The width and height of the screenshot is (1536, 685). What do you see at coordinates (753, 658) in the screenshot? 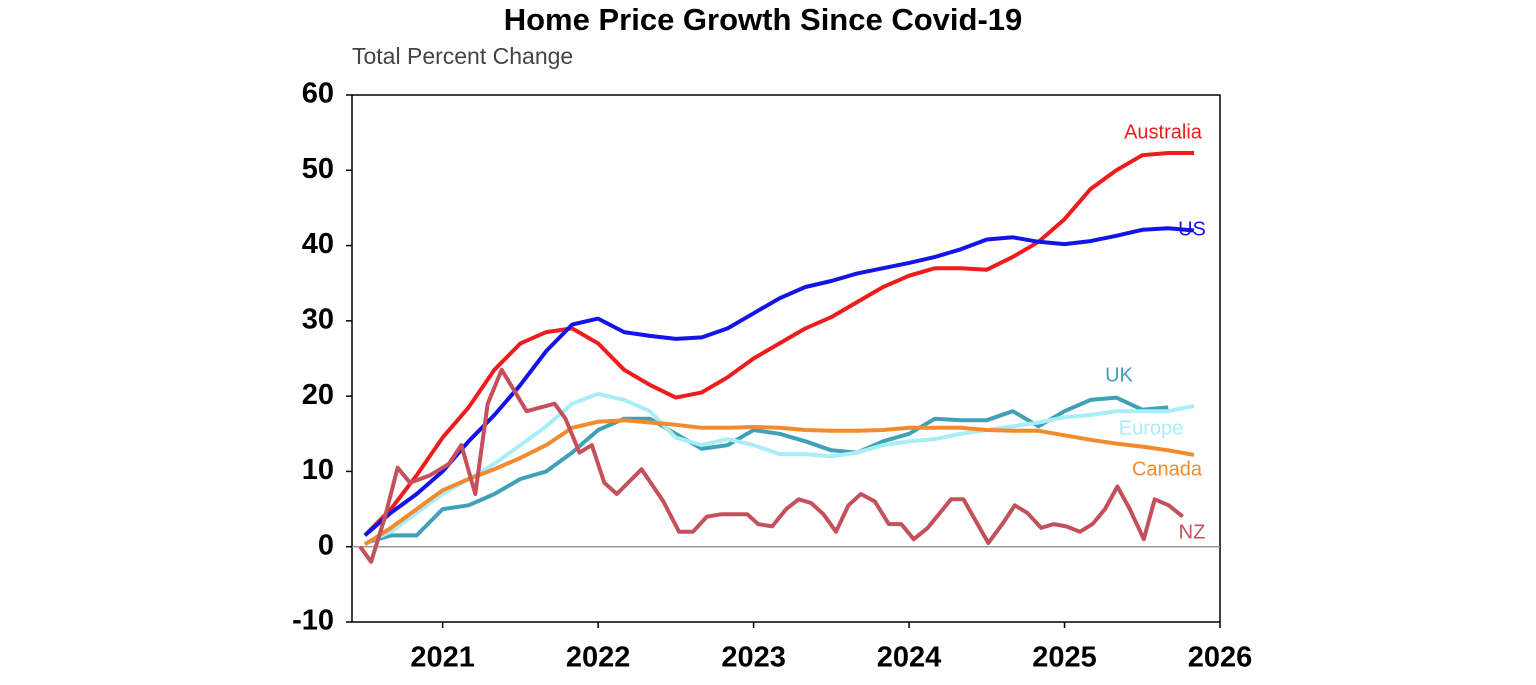
I see `x-tick-label: 2023` at bounding box center [753, 658].